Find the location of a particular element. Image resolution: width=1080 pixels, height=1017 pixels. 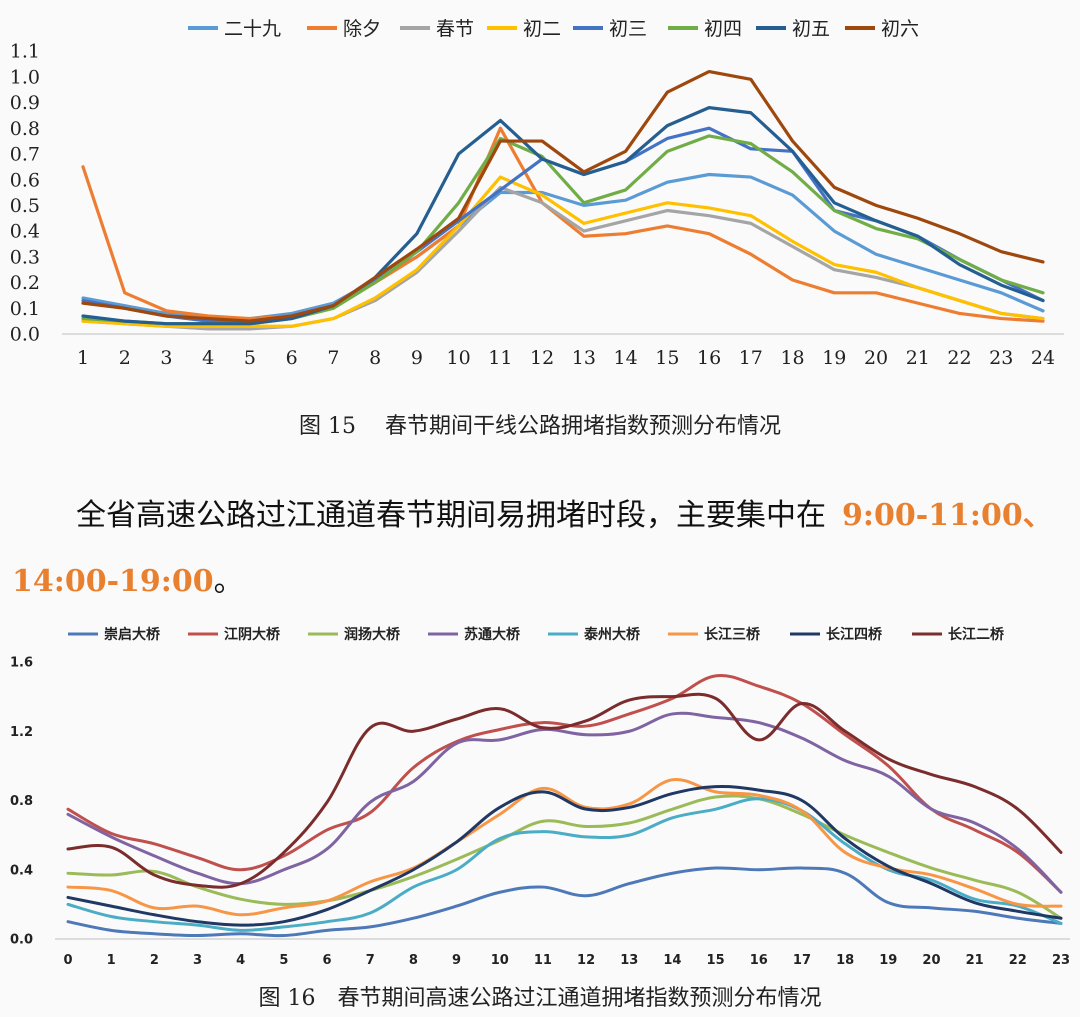

y-tick-label: 0.3 is located at coordinates (25, 257).